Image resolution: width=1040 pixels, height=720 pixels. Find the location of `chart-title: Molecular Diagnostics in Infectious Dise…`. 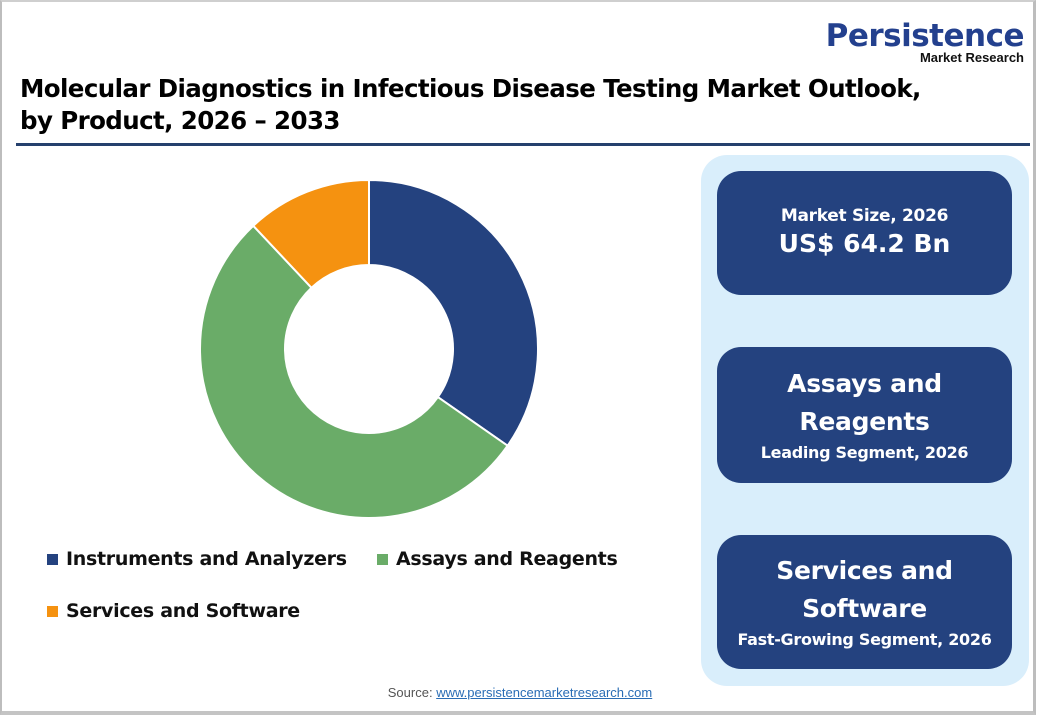

chart-title: Molecular Diagnostics in Infectious Dise… is located at coordinates (500, 105).